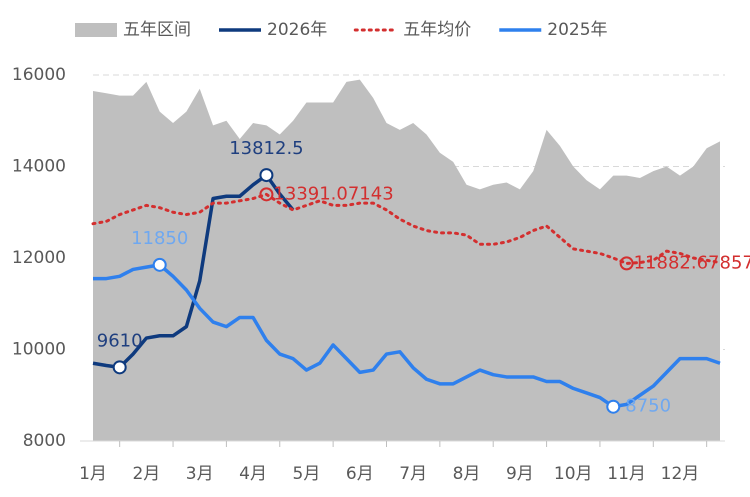 The width and height of the screenshot is (750, 497). Describe the element at coordinates (93, 474) in the screenshot. I see `x-tick-label: 1月` at that location.